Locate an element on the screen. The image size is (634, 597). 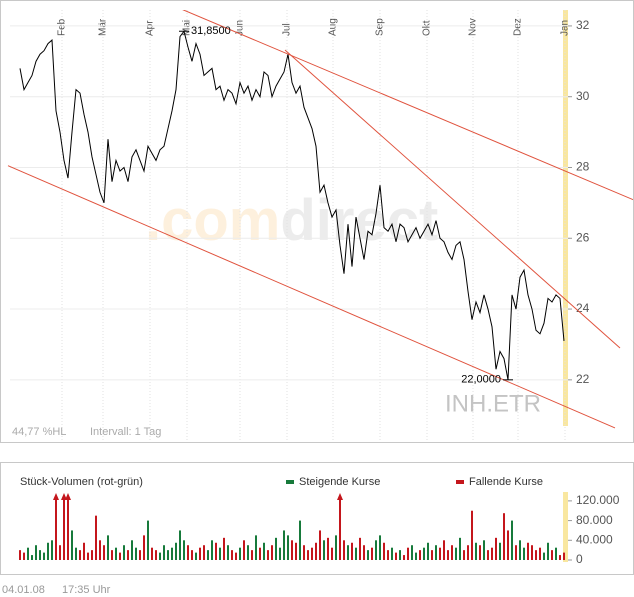
x-tick-label: Mär is located at coordinates (103, 27).